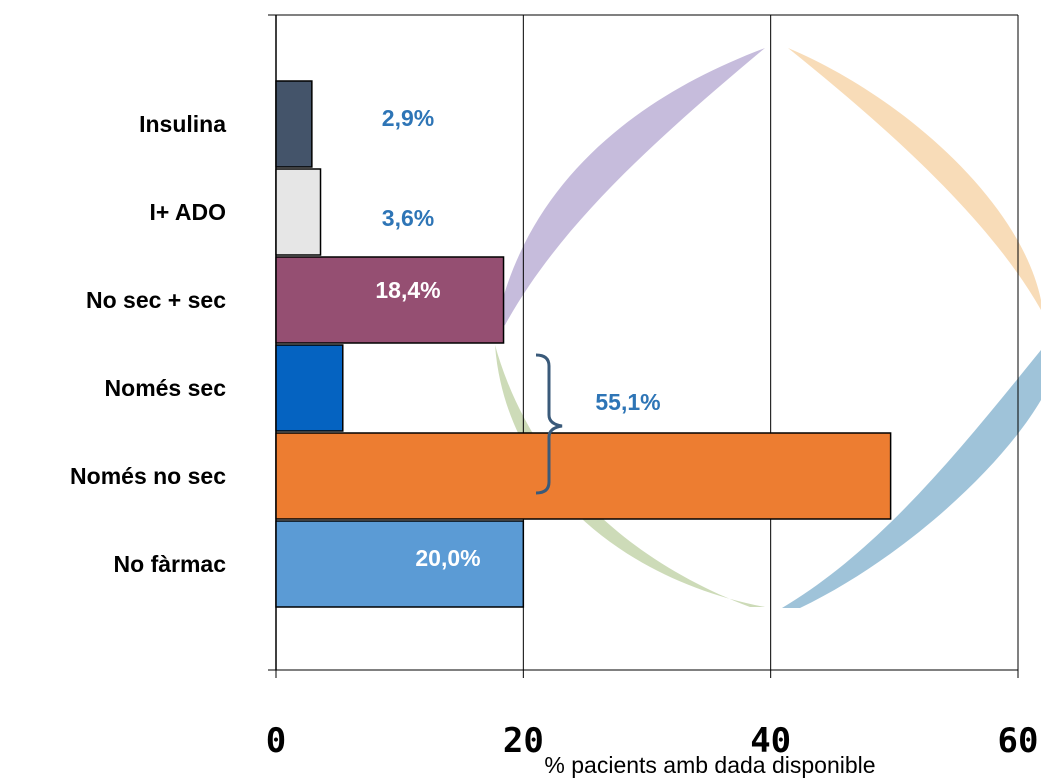 The image size is (1041, 782). Describe the element at coordinates (549, 424) in the screenshot. I see `bracket-path` at that location.